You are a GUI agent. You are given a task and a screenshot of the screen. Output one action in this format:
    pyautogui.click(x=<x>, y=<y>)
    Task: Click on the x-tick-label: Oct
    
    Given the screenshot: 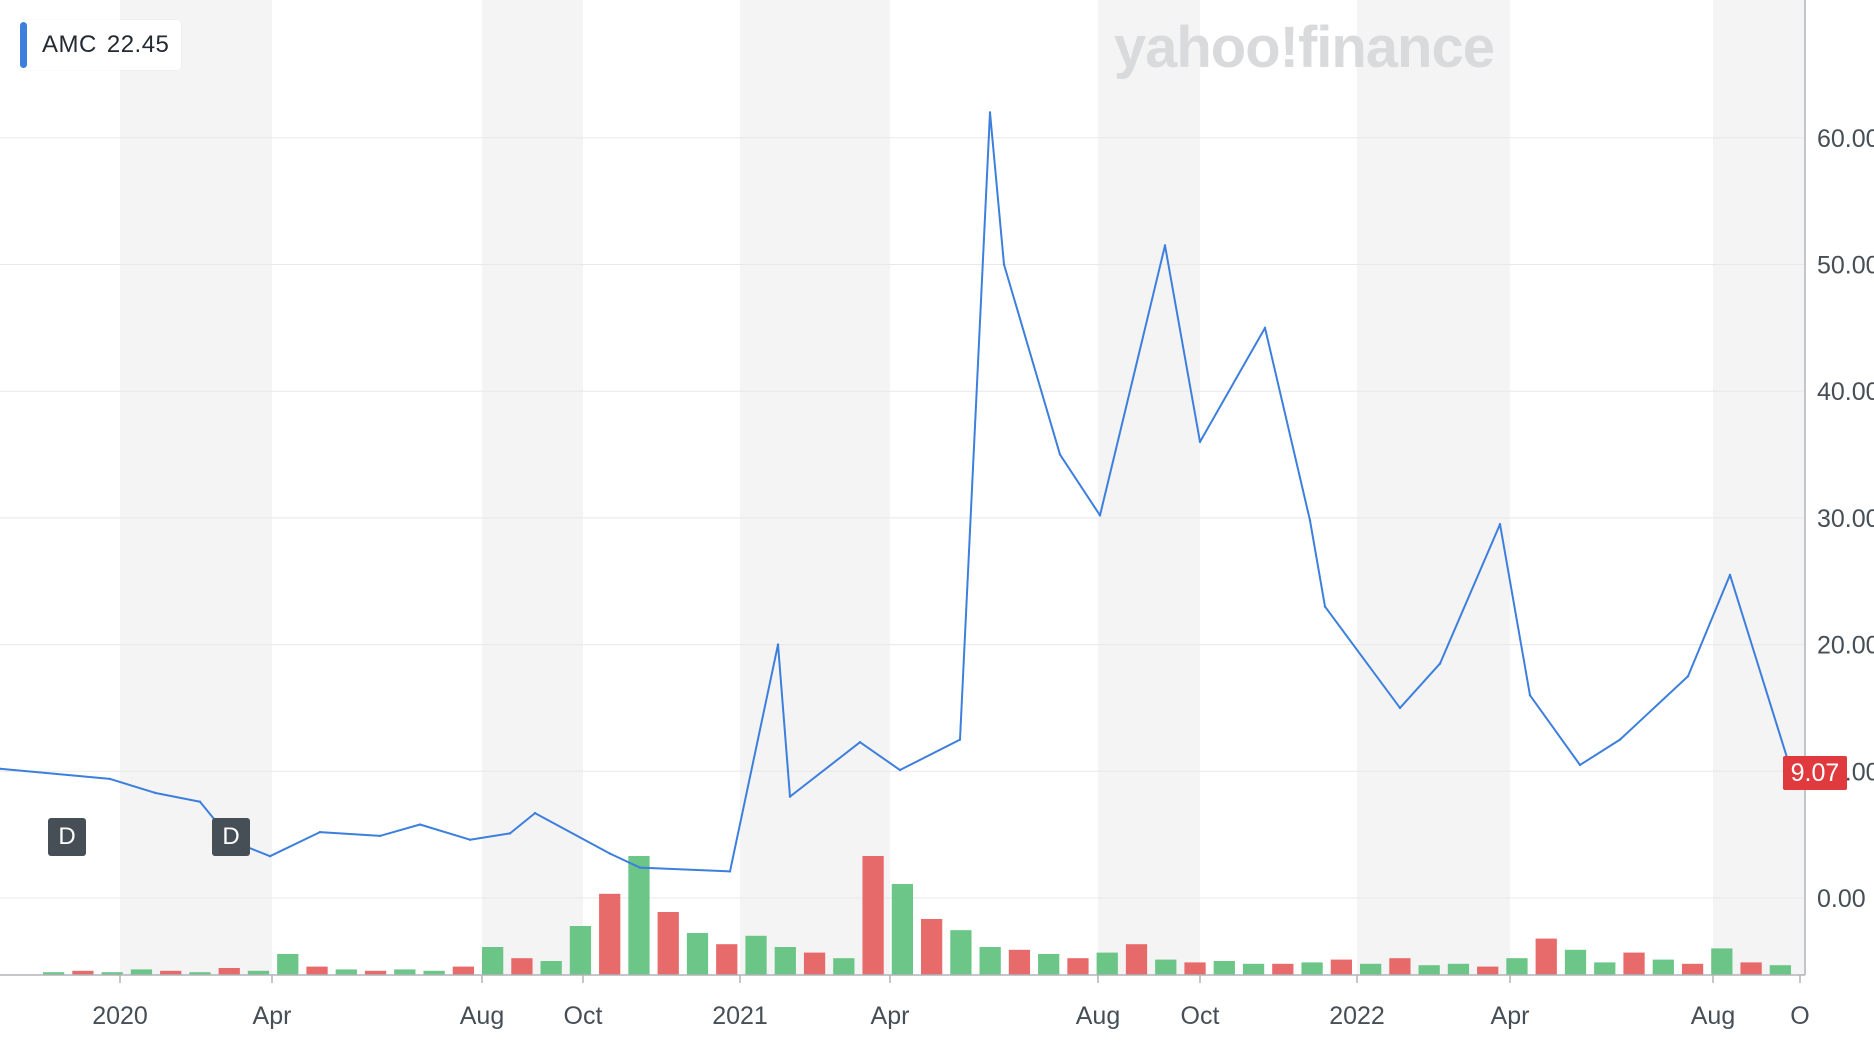 What is the action you would take?
    pyautogui.click(x=1200, y=1016)
    